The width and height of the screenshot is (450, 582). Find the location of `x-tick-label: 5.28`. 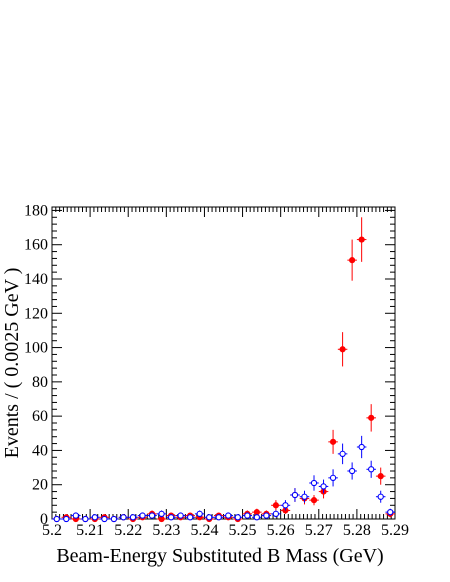

x-tick-label: 5.28 is located at coordinates (357, 530).